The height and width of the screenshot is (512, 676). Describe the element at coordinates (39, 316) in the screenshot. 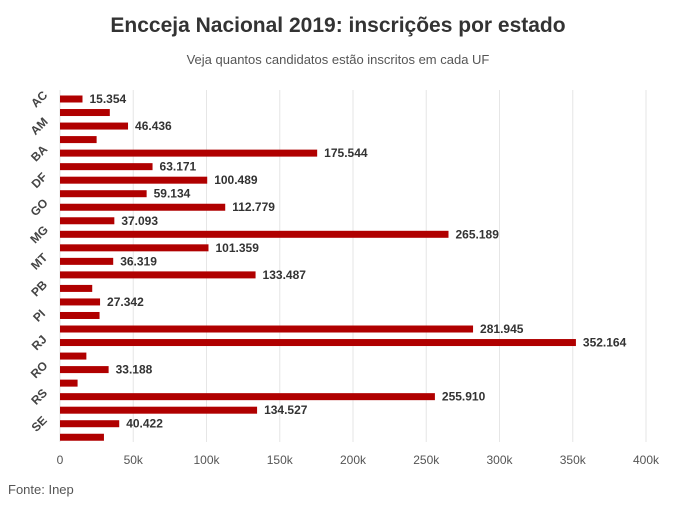

I see `category-label: PI` at that location.